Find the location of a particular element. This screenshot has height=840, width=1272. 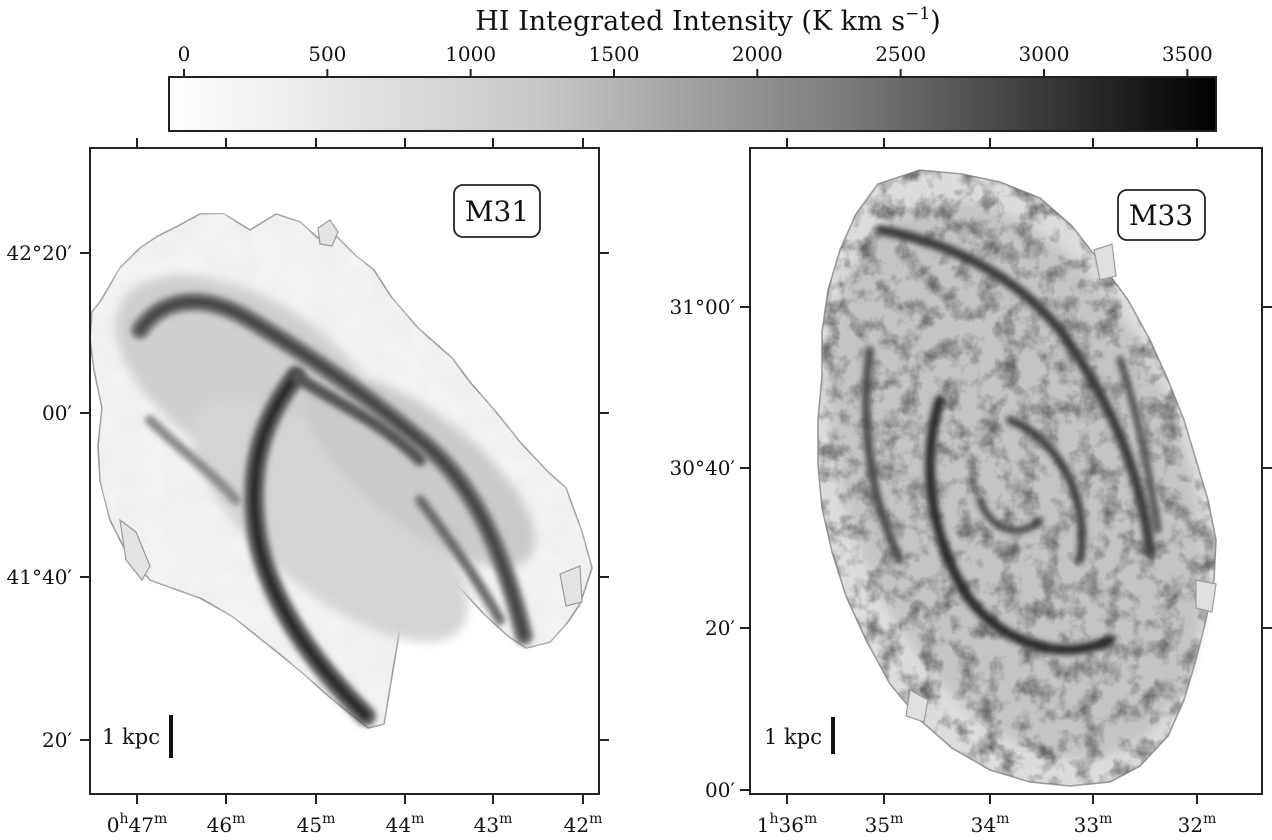

colorbar-tick-label: 3500 is located at coordinates (1187, 54).